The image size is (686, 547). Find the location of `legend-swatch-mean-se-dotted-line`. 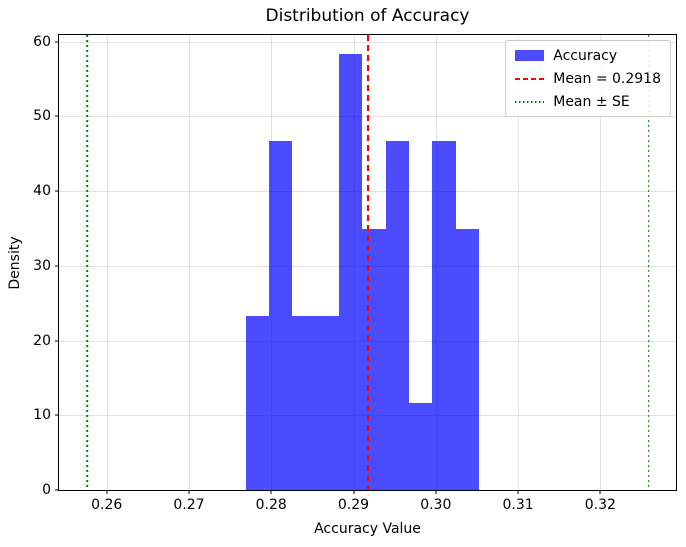

legend-swatch-mean-se-dotted-line is located at coordinates (530, 101).